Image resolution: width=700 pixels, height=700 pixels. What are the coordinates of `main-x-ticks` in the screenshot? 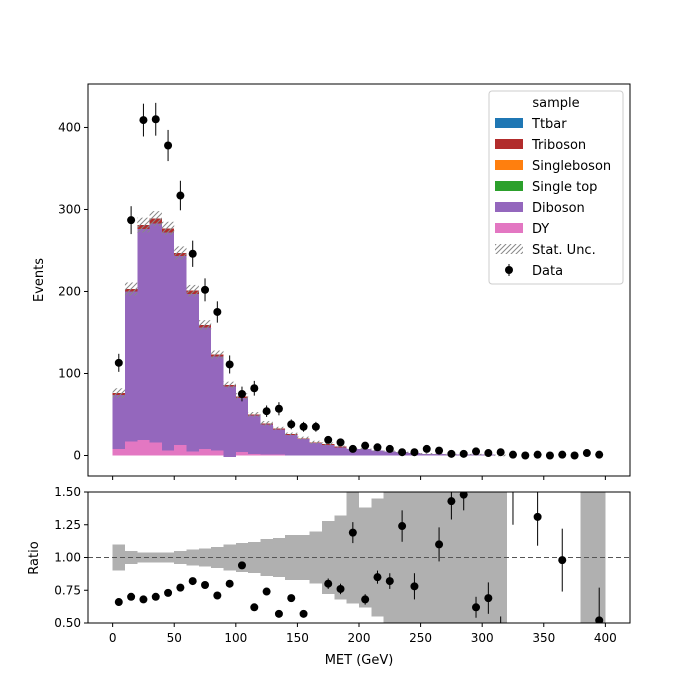 It's located at (359, 478).